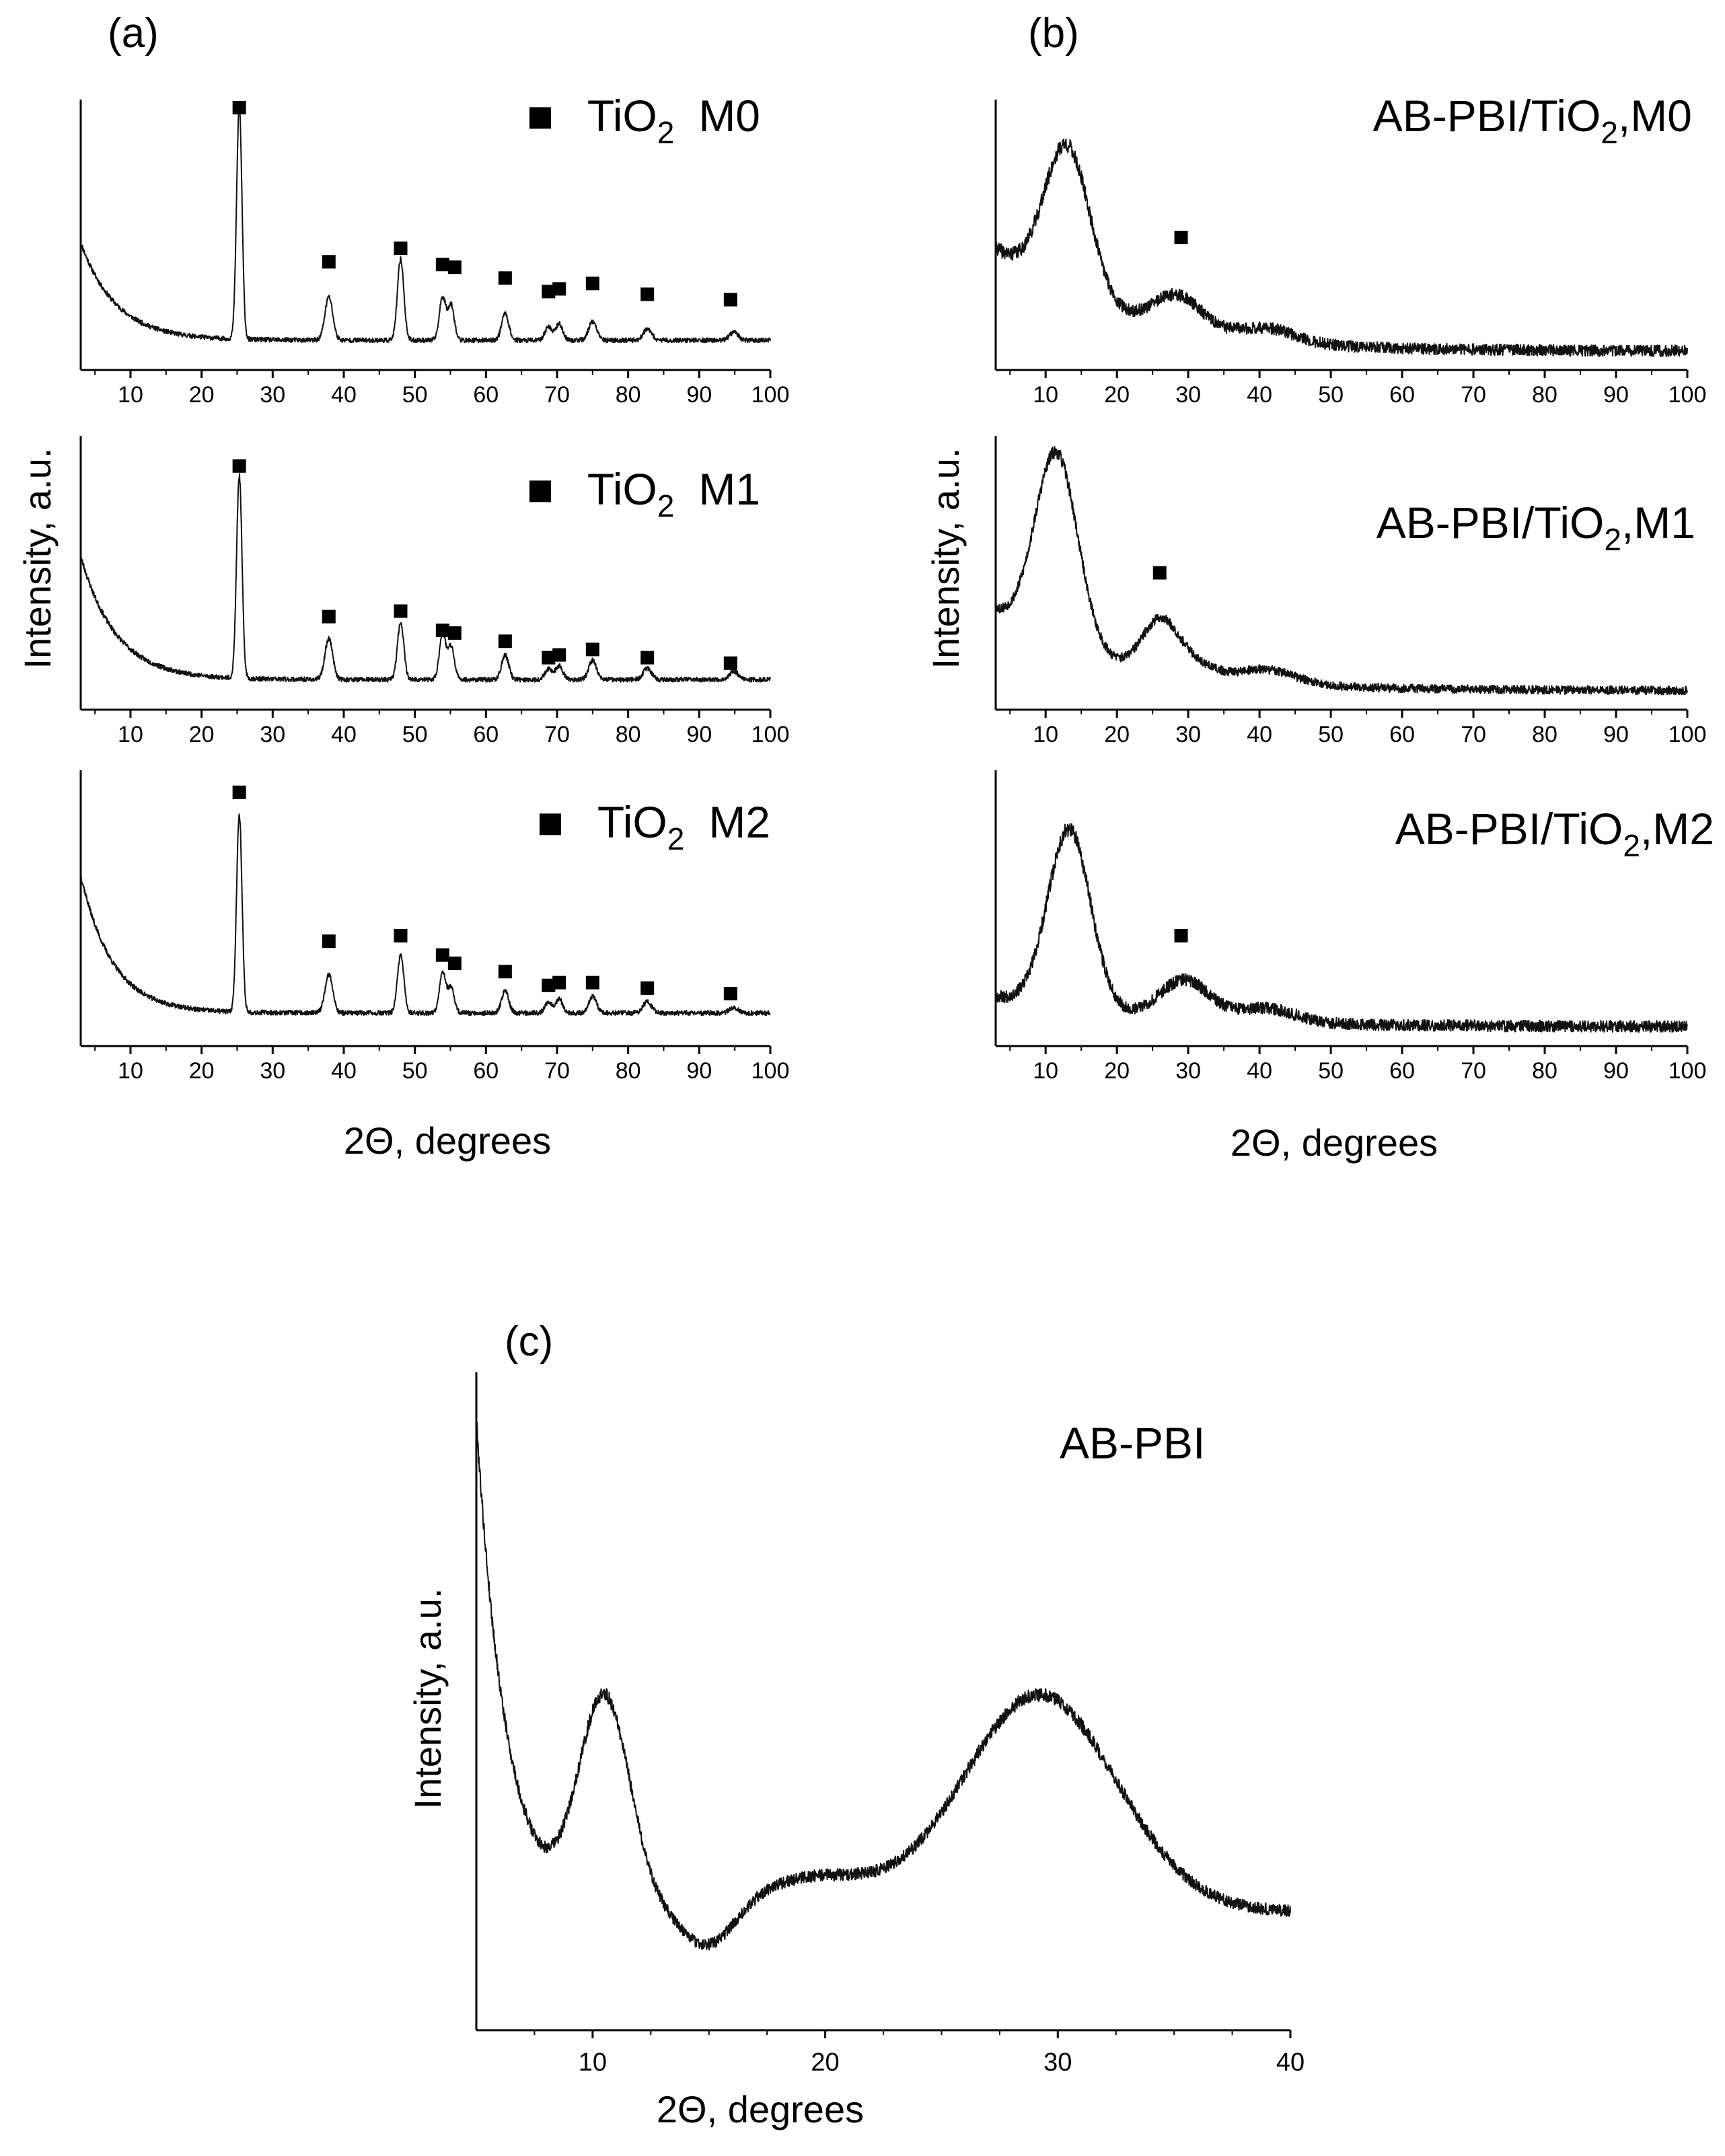  Describe the element at coordinates (486, 1071) in the screenshot. I see `plot-a-m2-tick-label-60: 60` at that location.